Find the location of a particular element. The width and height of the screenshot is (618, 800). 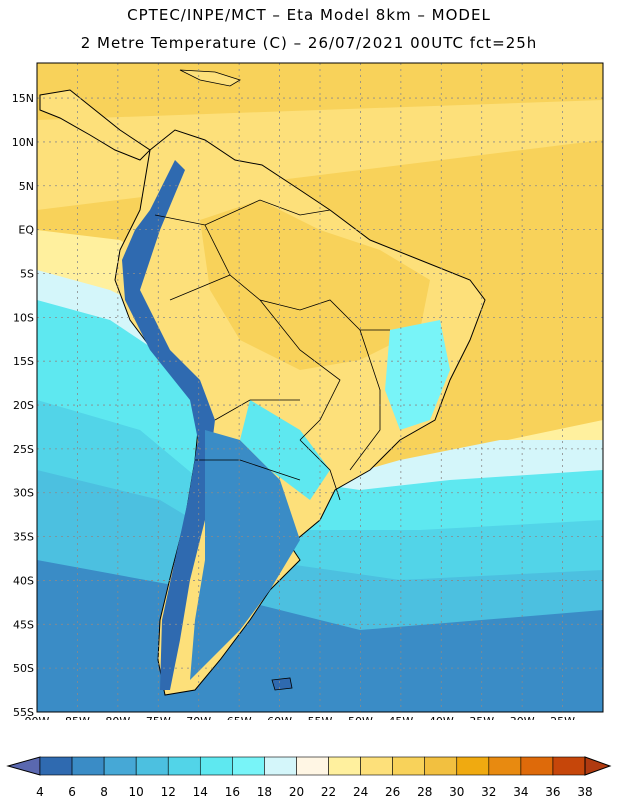

latitude-label: 15N is located at coordinates (23, 98).